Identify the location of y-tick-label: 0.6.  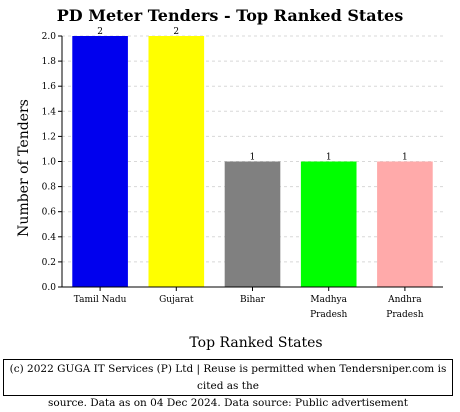
(49, 213).